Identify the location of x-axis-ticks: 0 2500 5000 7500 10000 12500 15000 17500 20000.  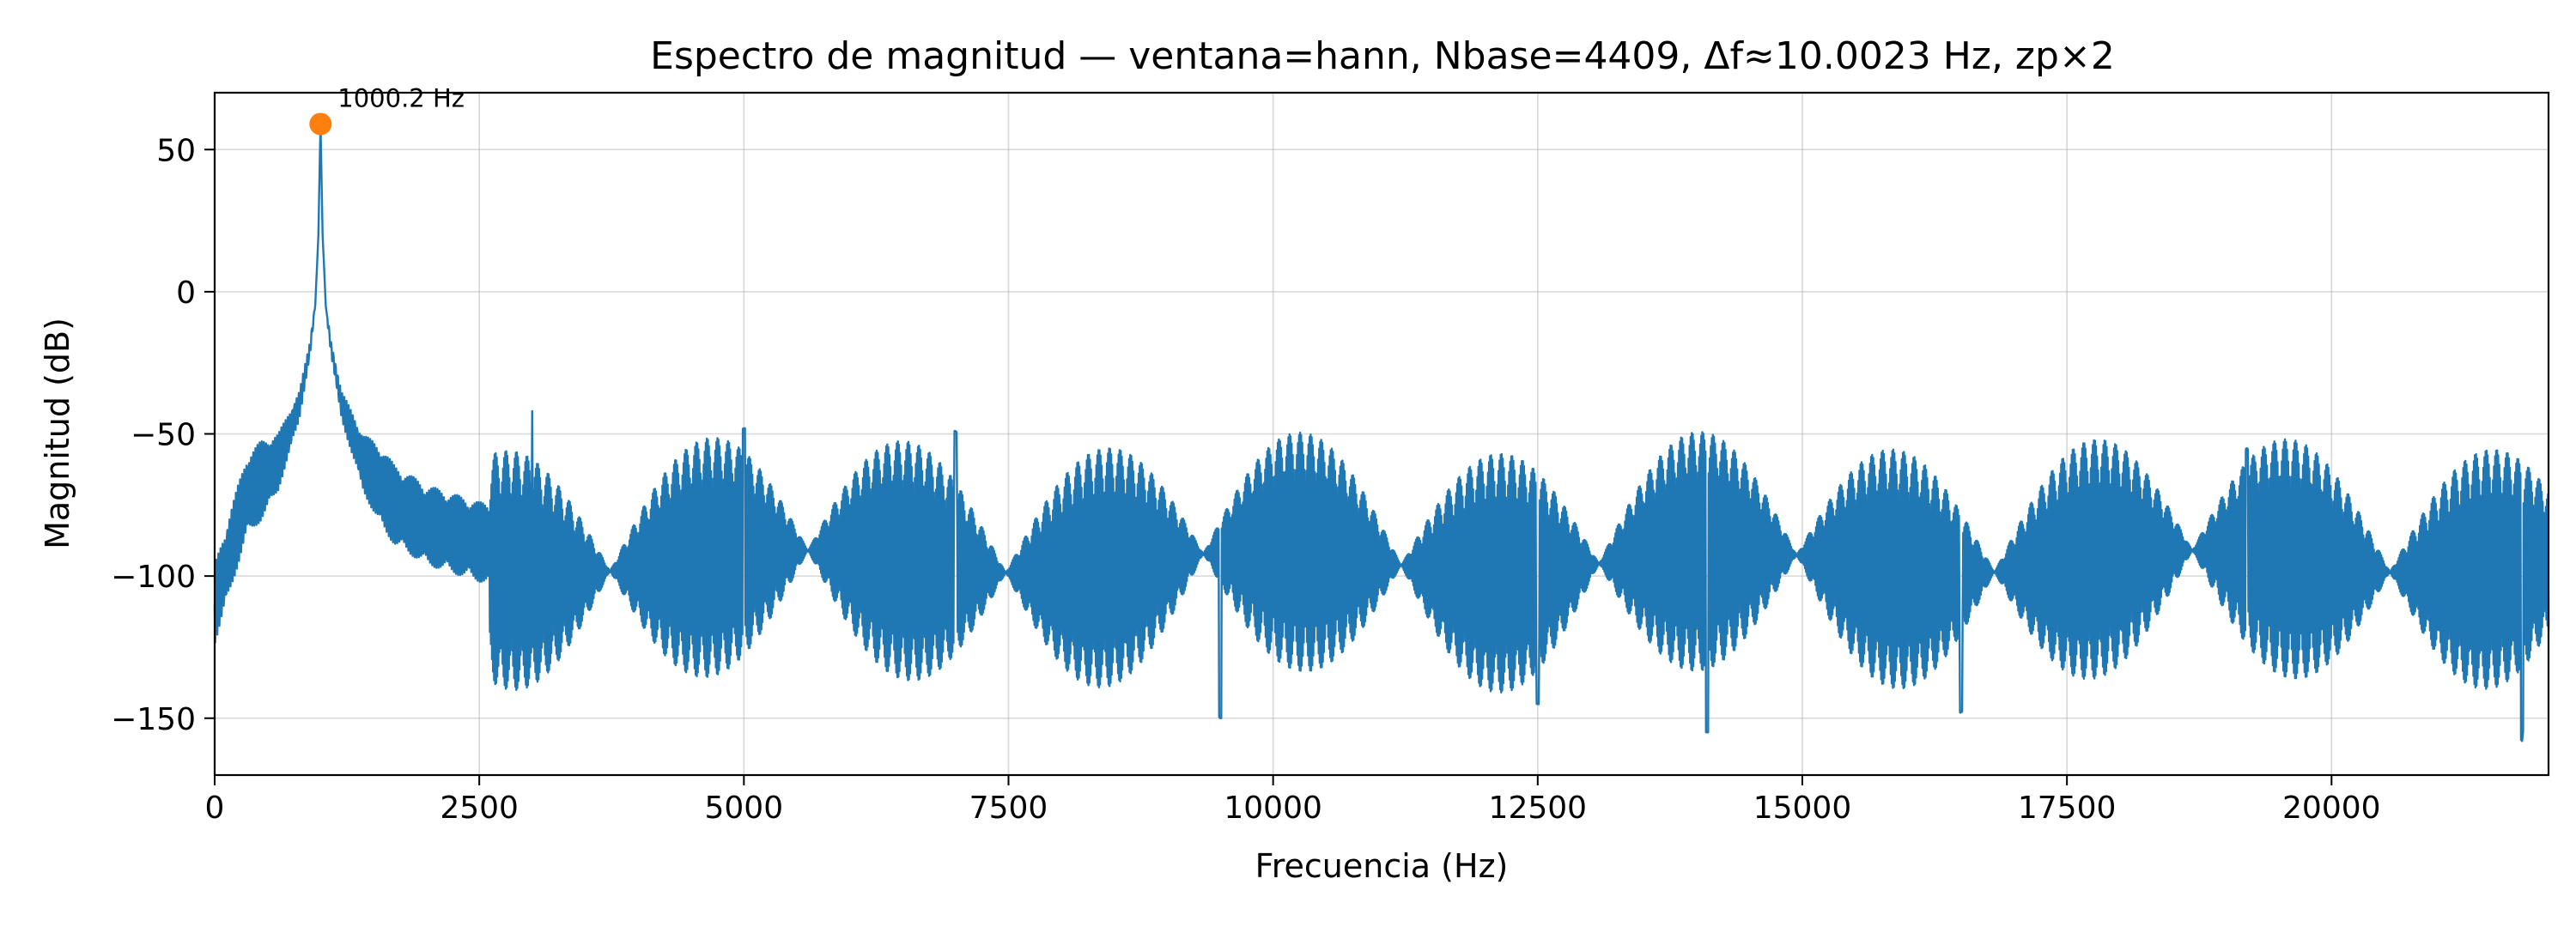
(1293, 800).